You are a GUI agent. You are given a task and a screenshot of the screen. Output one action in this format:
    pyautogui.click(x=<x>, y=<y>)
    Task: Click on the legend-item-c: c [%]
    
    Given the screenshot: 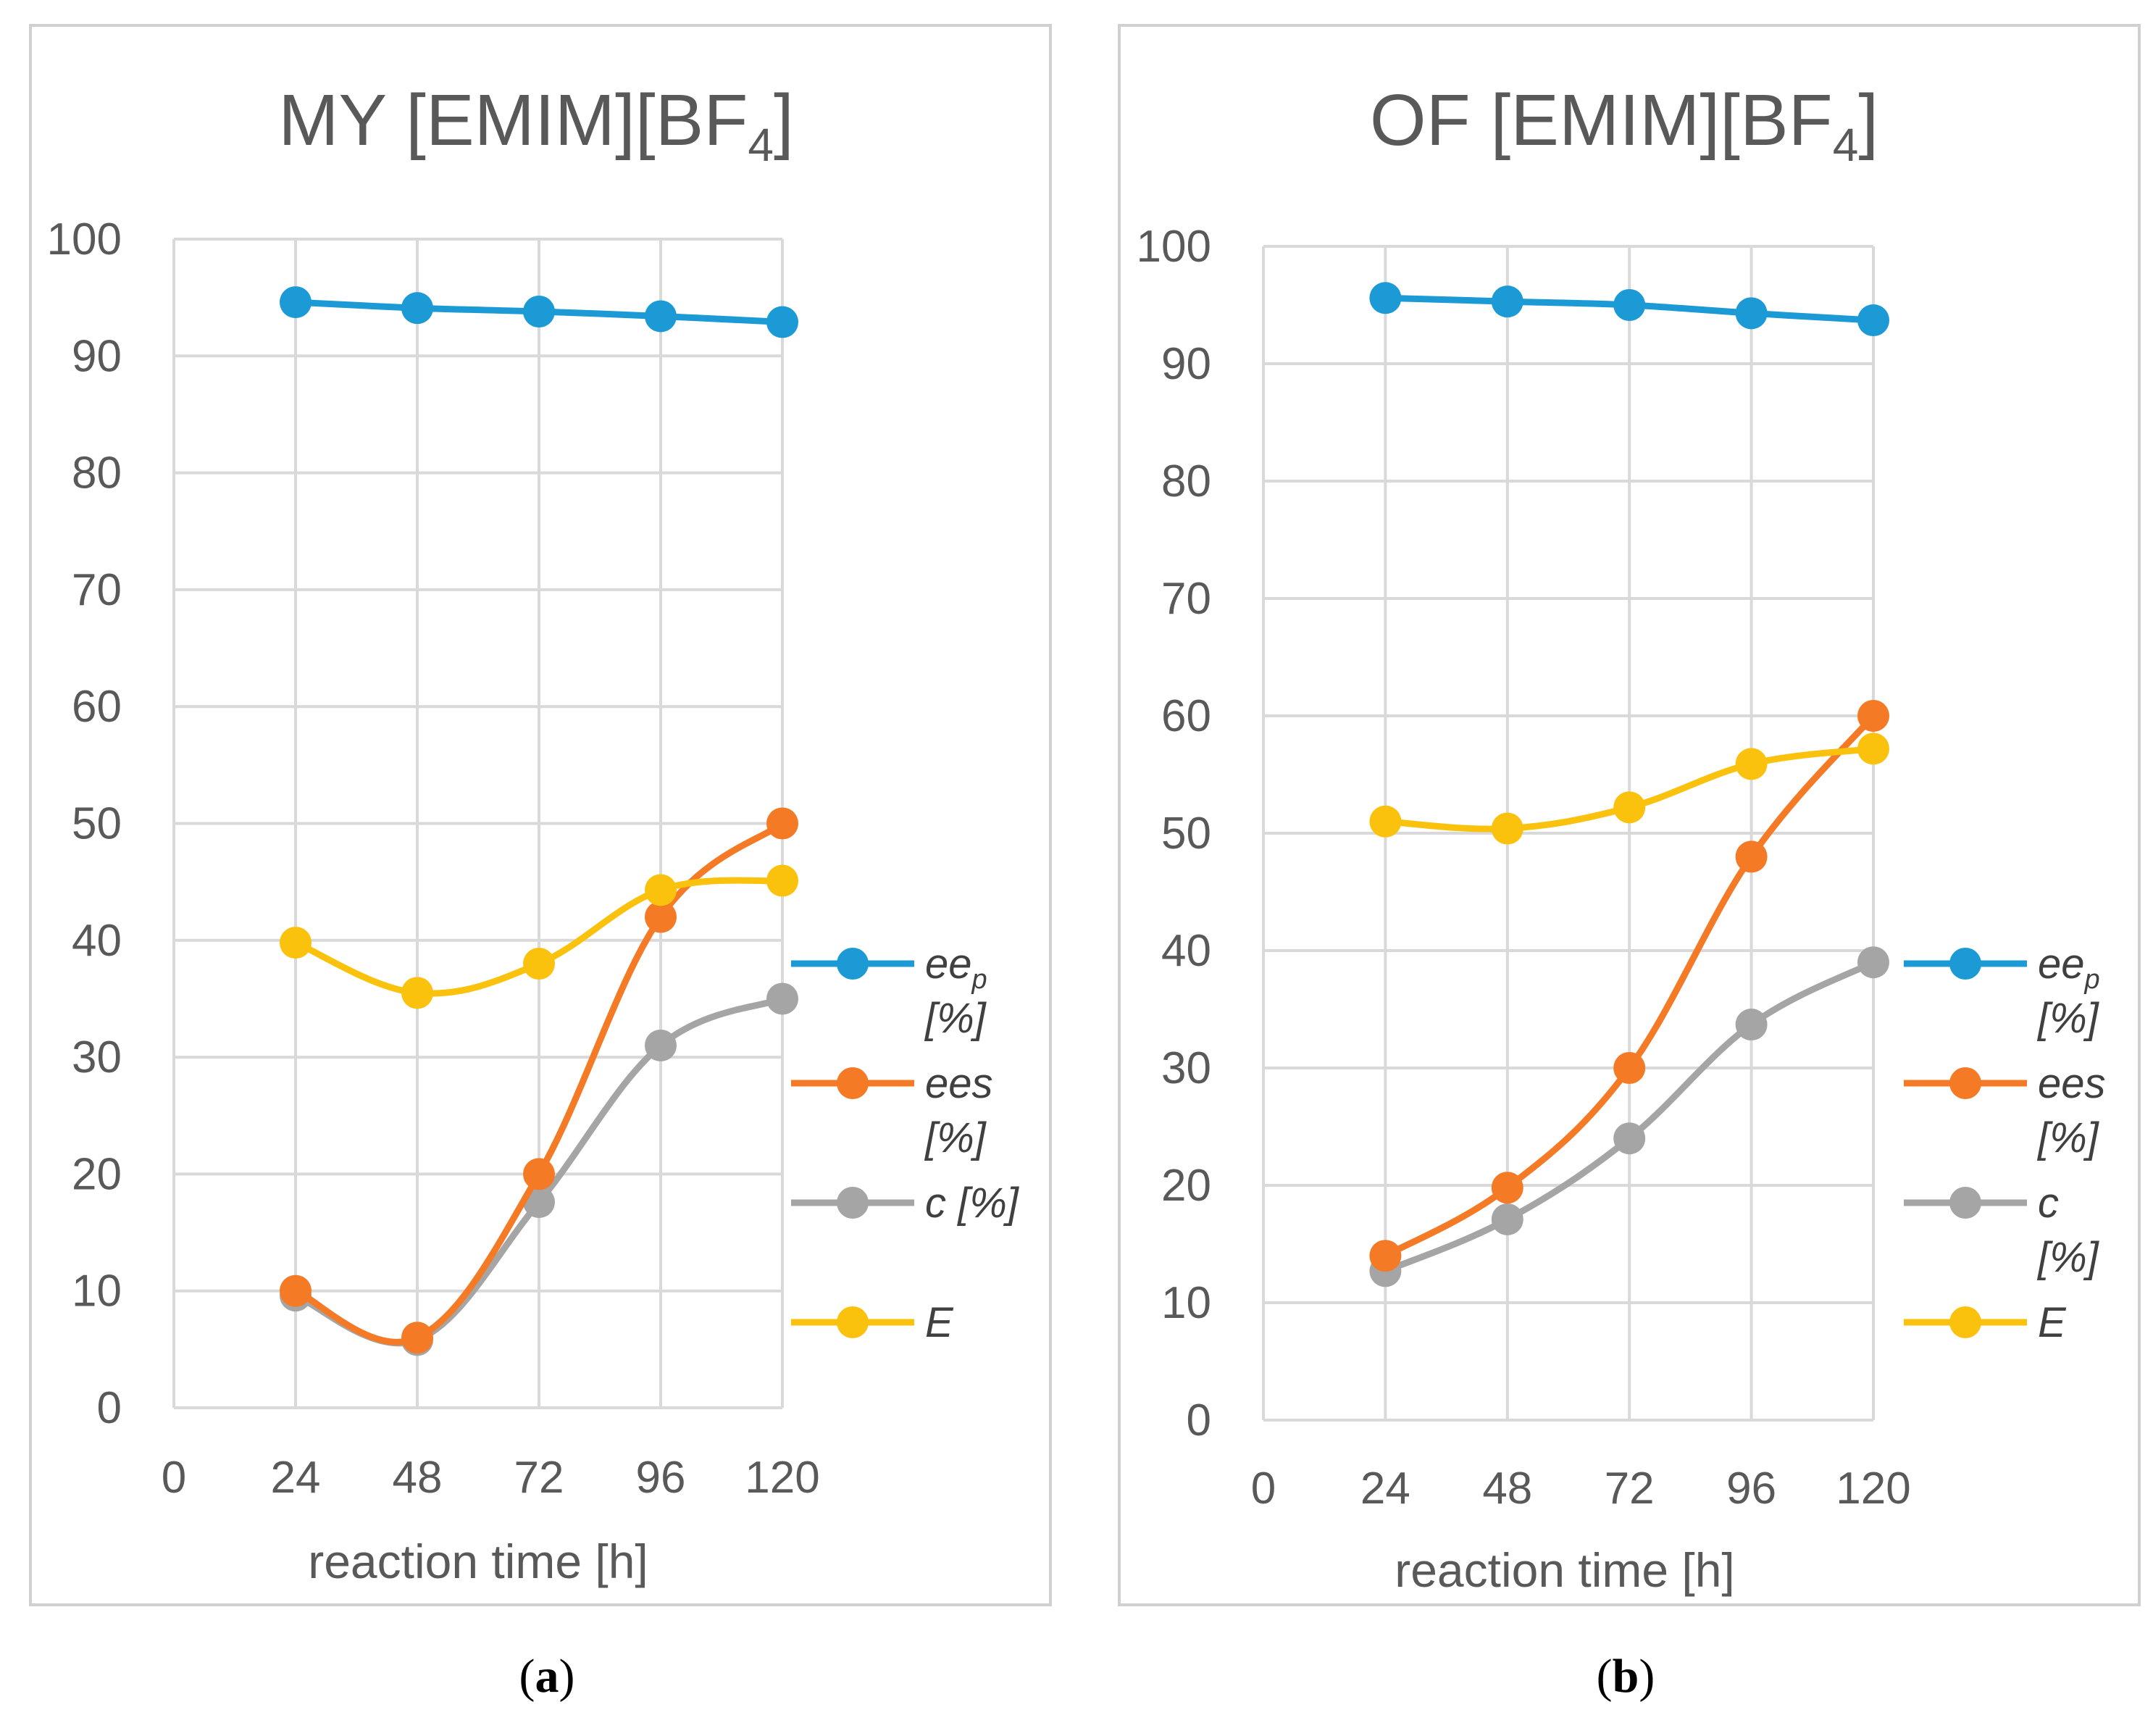 What is the action you would take?
    pyautogui.click(x=2002, y=1230)
    